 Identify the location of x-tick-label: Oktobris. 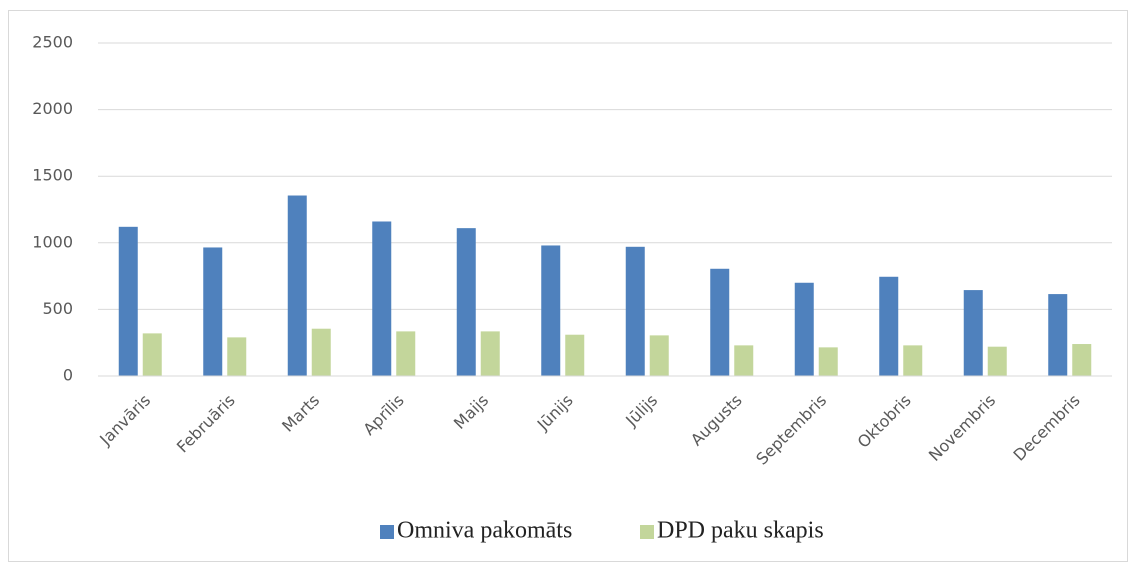
(884, 421).